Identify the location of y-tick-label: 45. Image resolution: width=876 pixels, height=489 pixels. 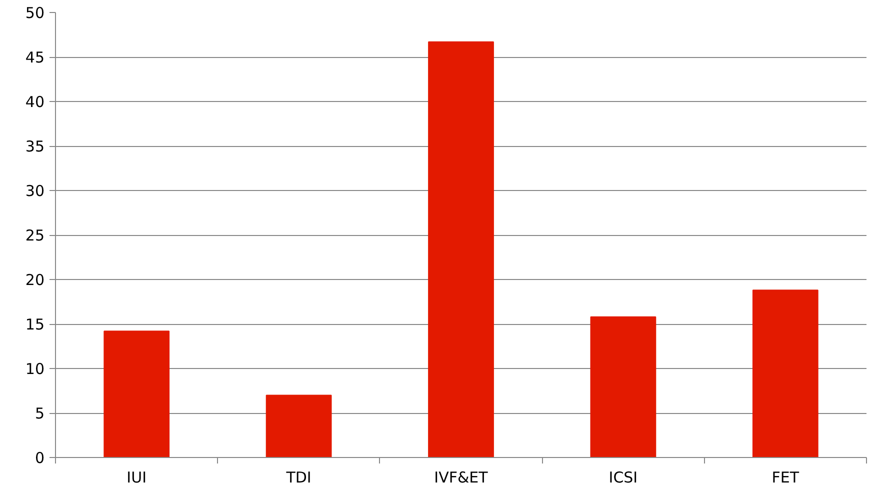
(35, 57).